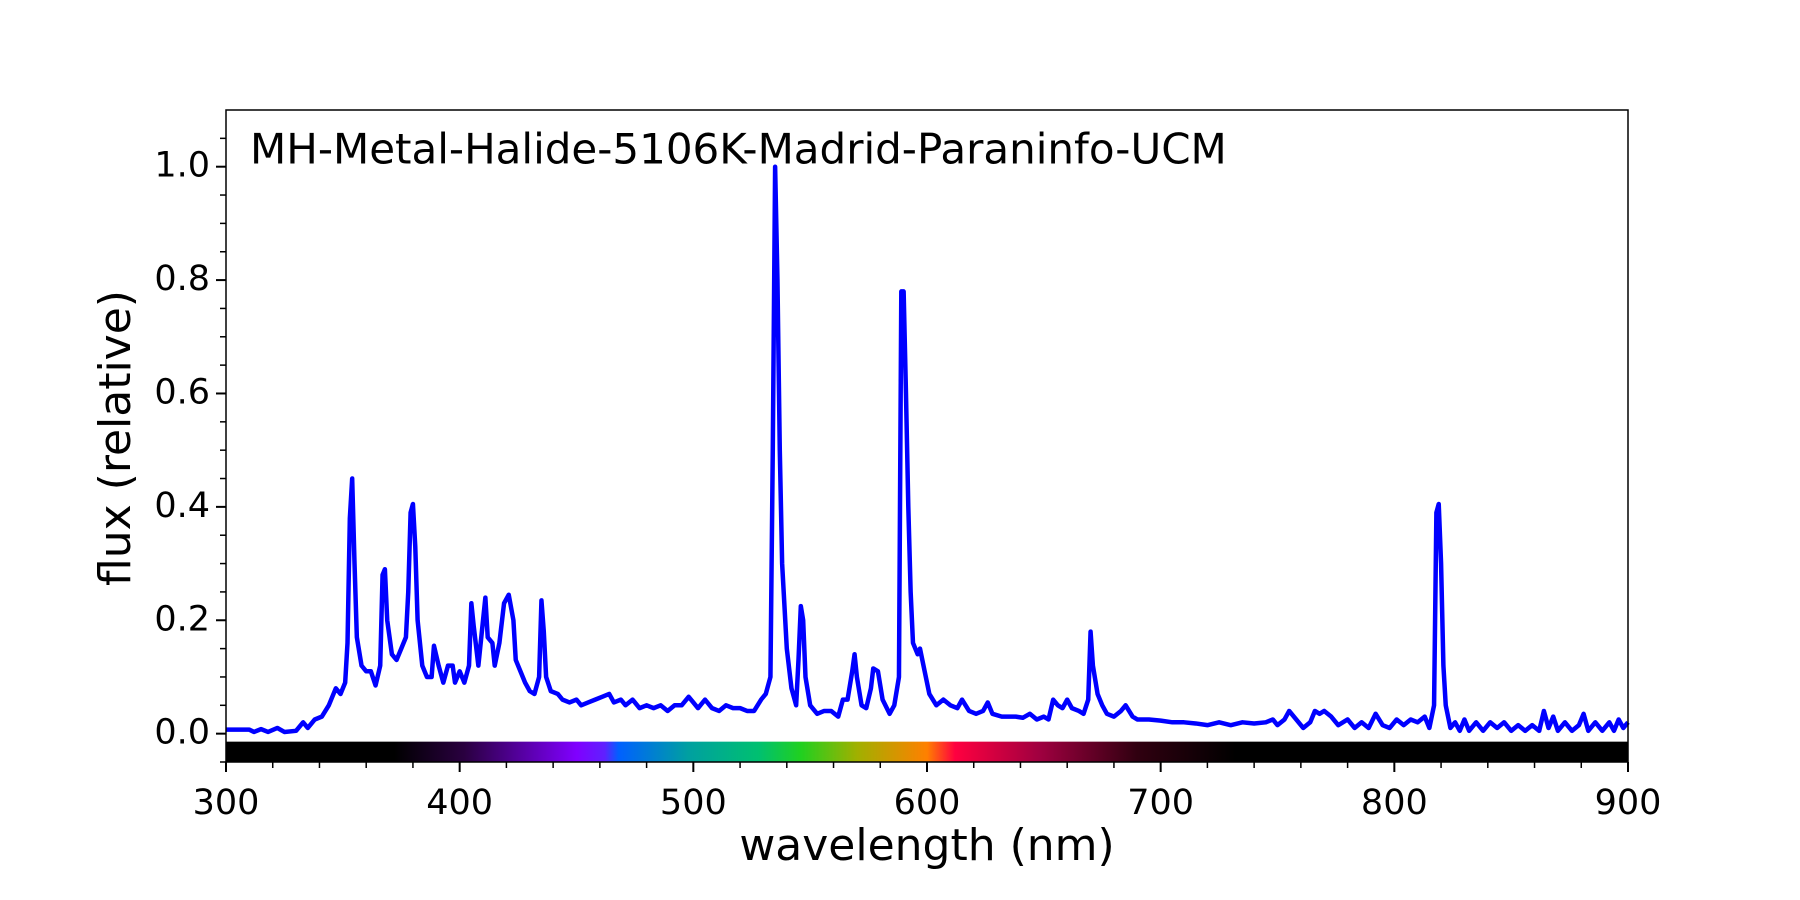 This screenshot has height=900, width=1800. What do you see at coordinates (182, 733) in the screenshot?
I see `y-tick-label: 0.0` at bounding box center [182, 733].